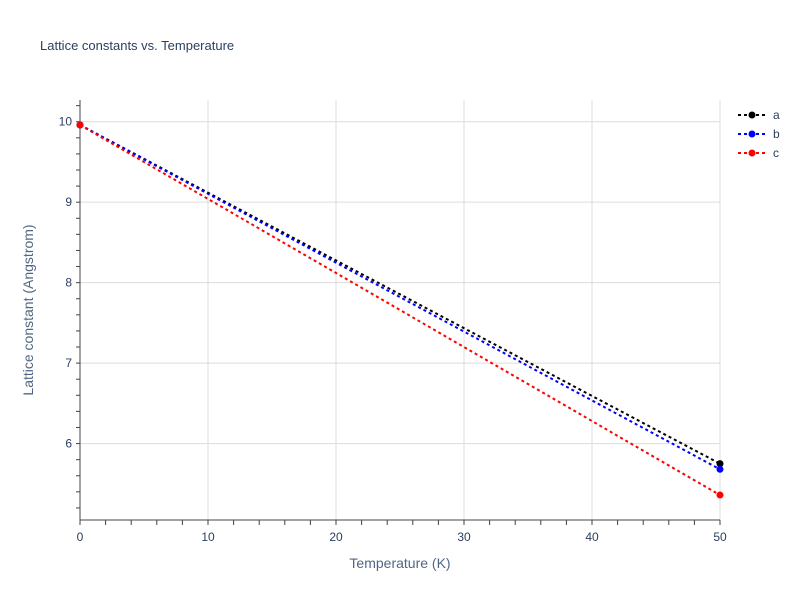 The width and height of the screenshot is (800, 600). What do you see at coordinates (776, 153) in the screenshot?
I see `legend-label: c` at bounding box center [776, 153].